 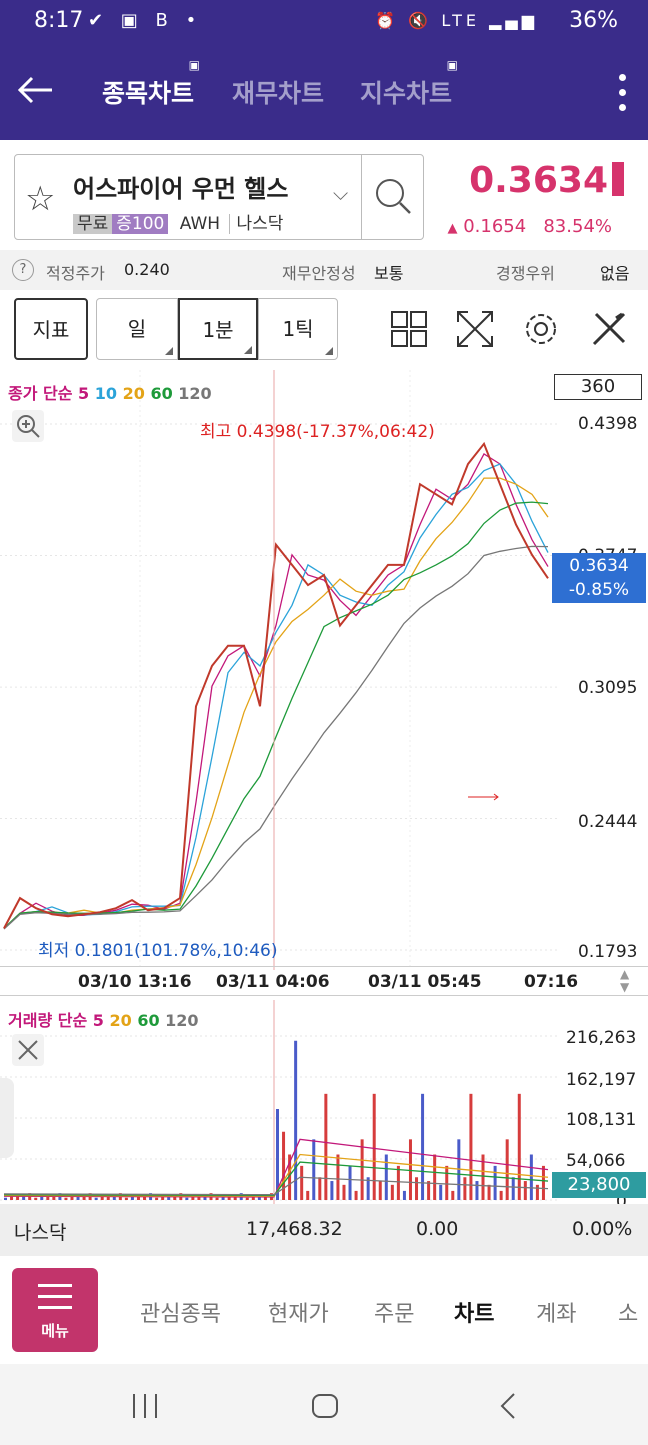 What do you see at coordinates (609, 329) in the screenshot?
I see `tools-icon` at bounding box center [609, 329].